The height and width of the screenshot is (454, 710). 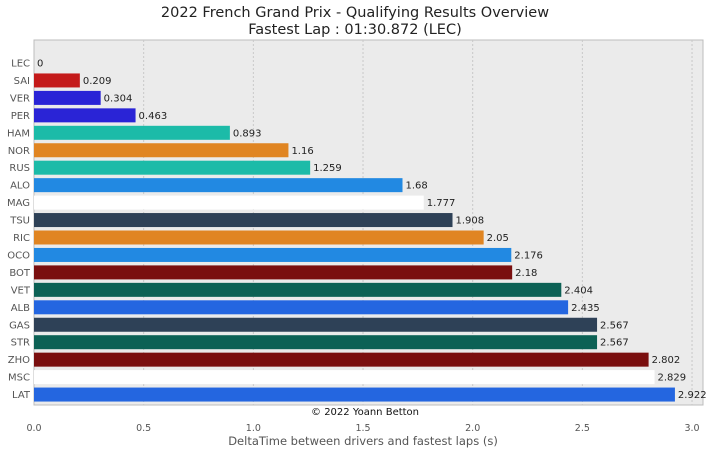 I want to click on value-label: 2.435, so click(x=585, y=308).